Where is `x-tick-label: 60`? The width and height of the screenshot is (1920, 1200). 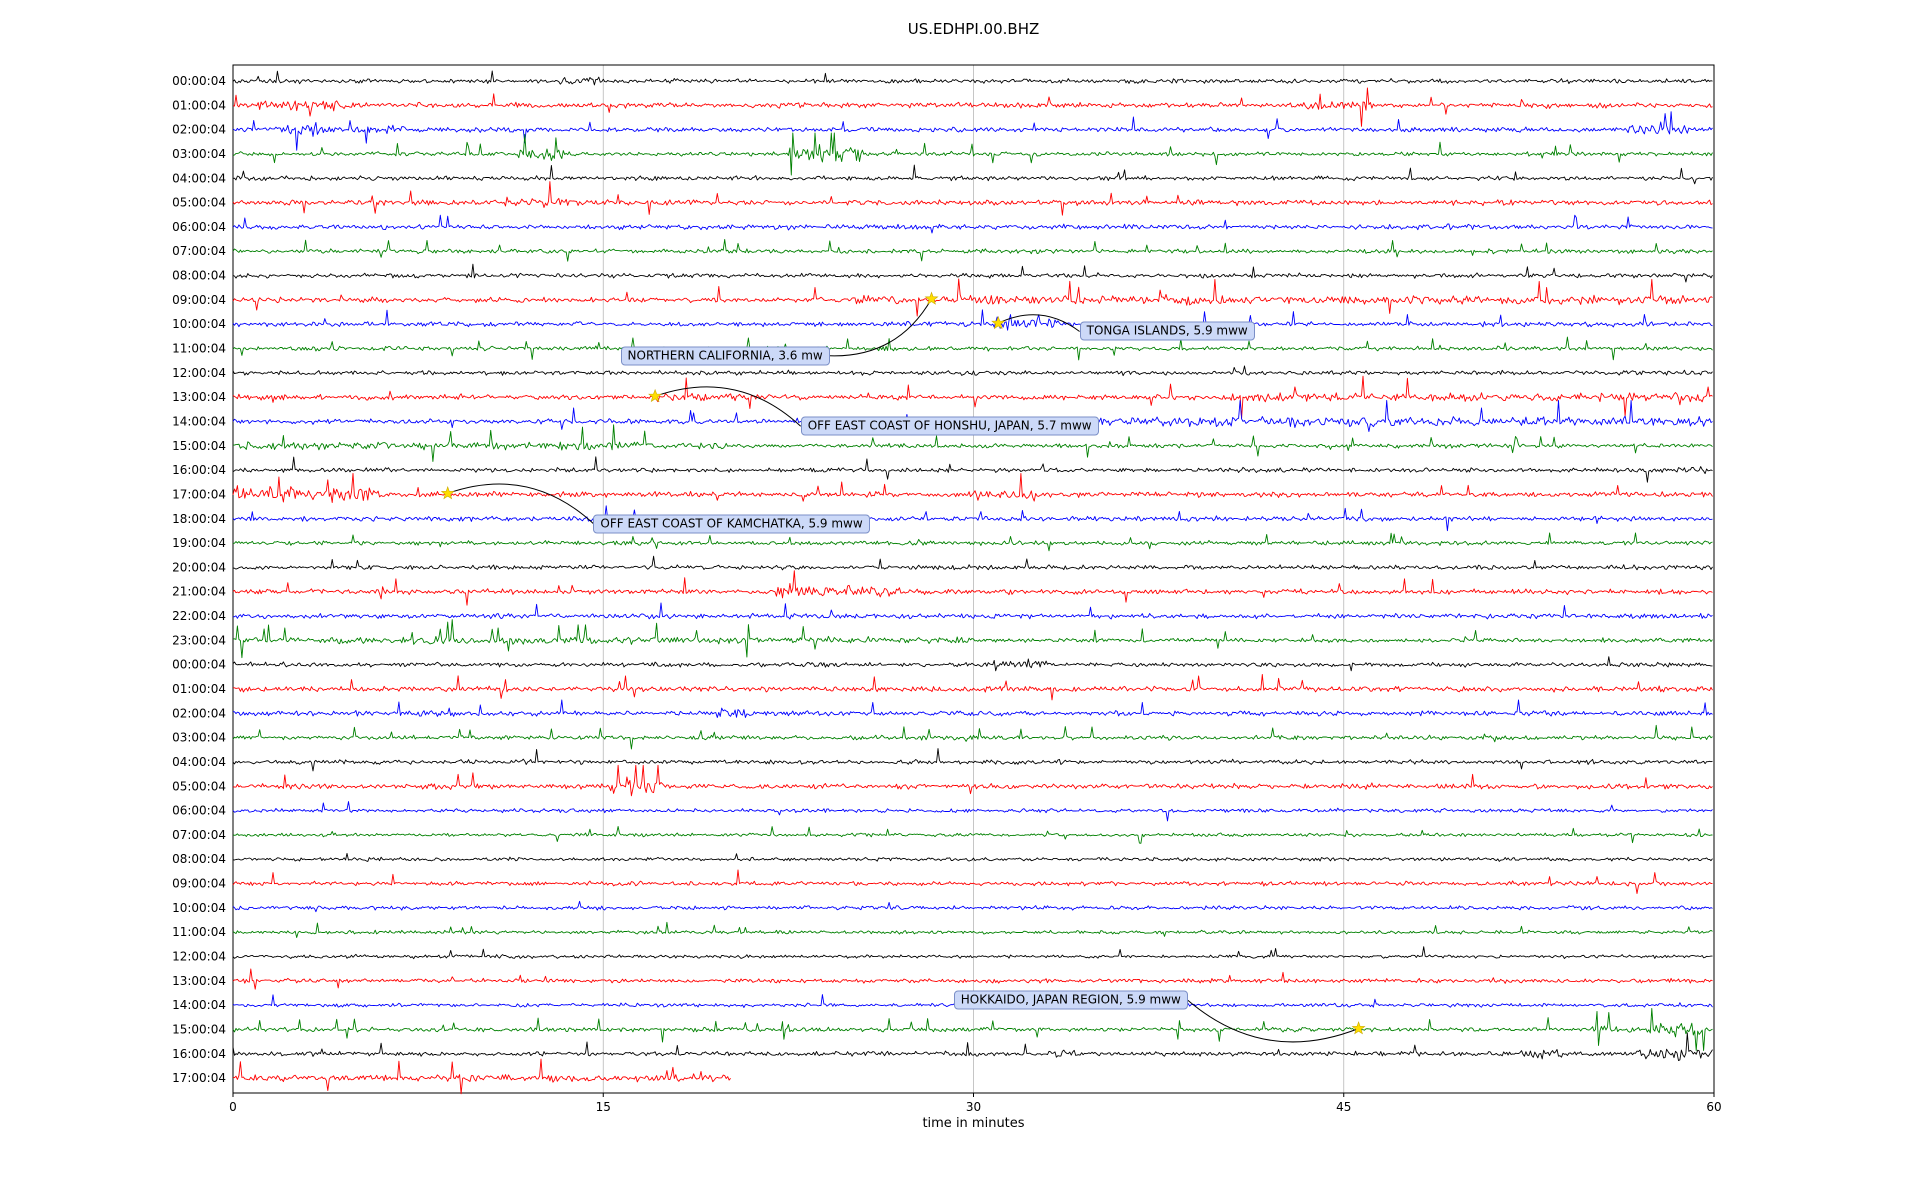 x-tick-label: 60 is located at coordinates (1713, 1107).